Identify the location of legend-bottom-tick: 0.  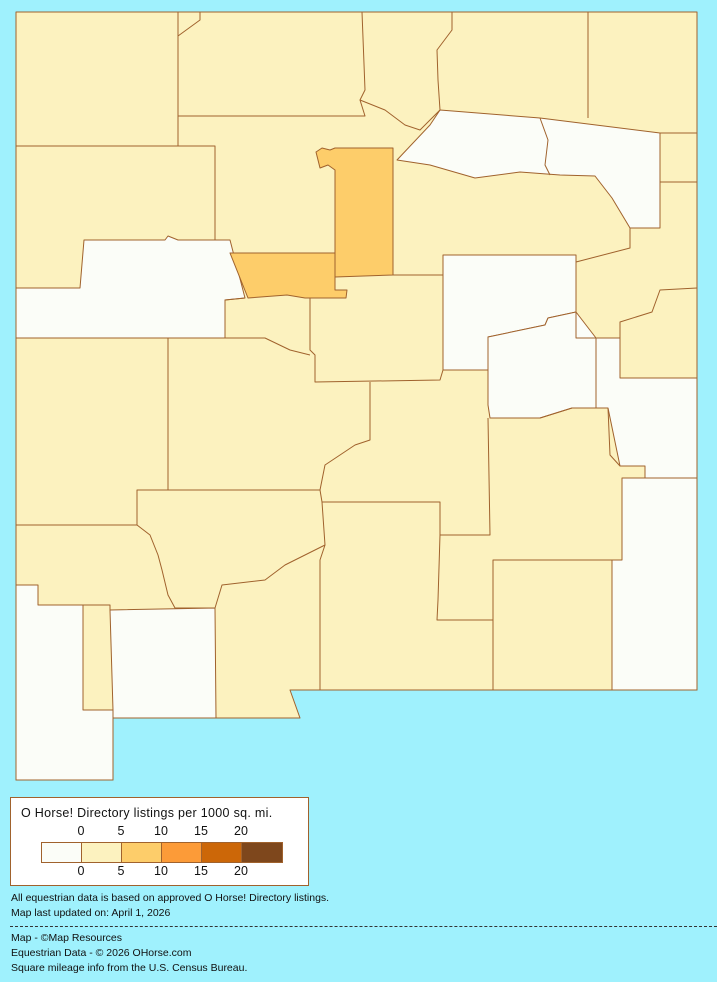
(81, 871).